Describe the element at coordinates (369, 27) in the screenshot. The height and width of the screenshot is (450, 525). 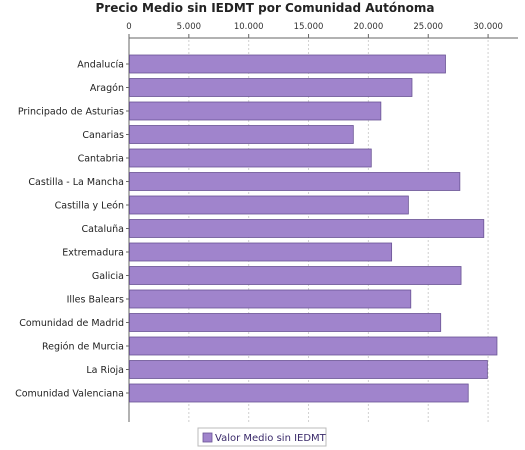
I see `x-tick-label-4: 20.000` at that location.